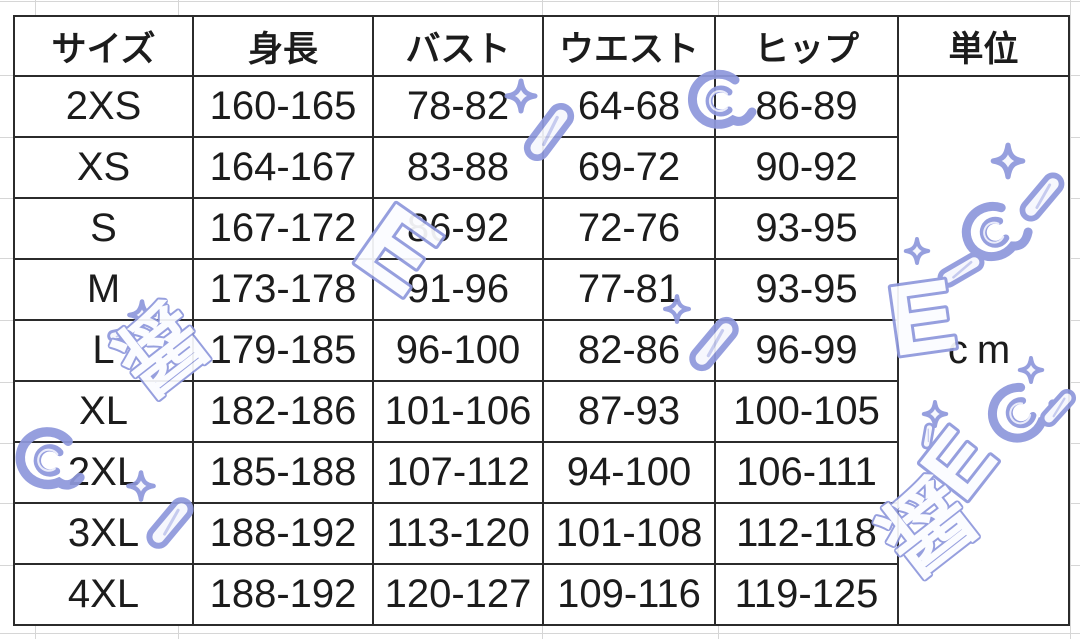 The height and width of the screenshot is (639, 1080). Describe the element at coordinates (283, 167) in the screenshot. I see `cell-height: 164-167` at that location.